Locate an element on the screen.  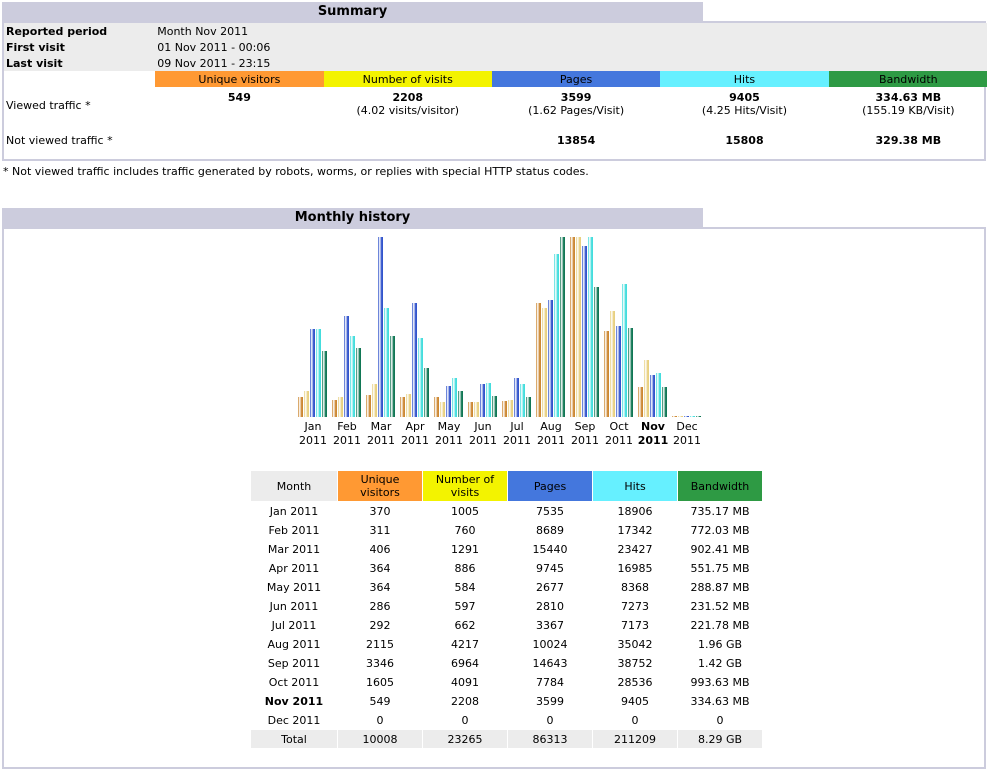
cell-number-of-visits: 6964 is located at coordinates (465, 663).